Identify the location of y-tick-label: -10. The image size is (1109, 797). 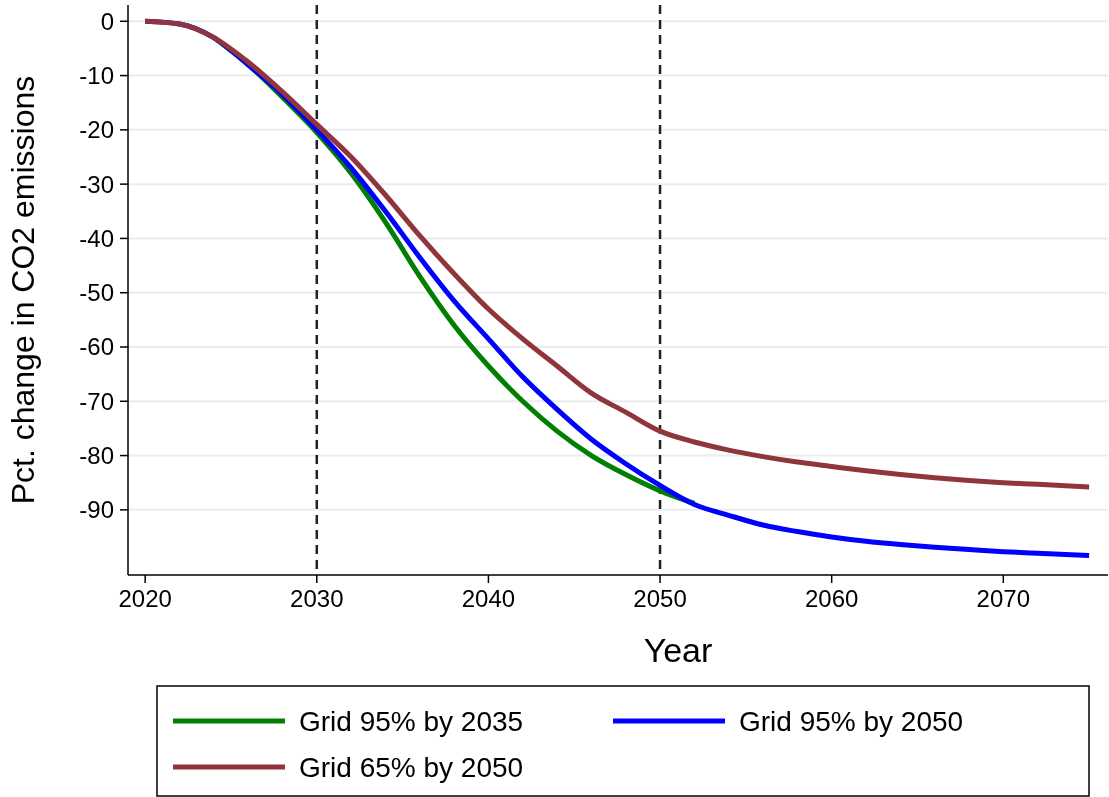
(96, 75).